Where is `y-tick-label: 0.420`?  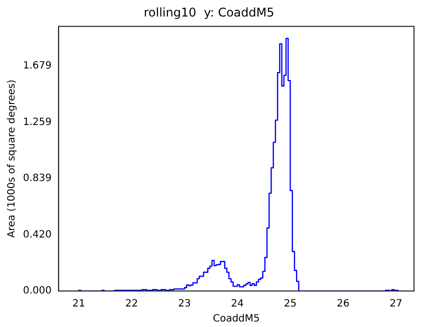 y-tick-label: 0.420 is located at coordinates (37, 234).